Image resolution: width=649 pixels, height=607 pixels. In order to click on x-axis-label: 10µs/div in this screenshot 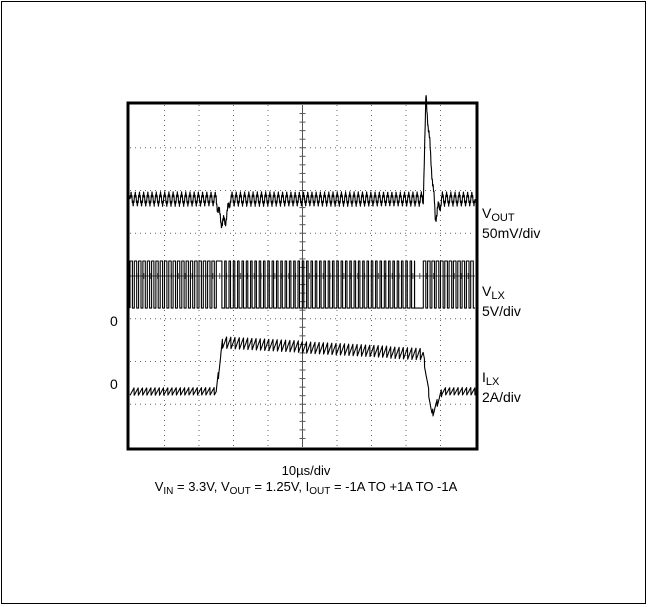, I will do `click(306, 470)`.